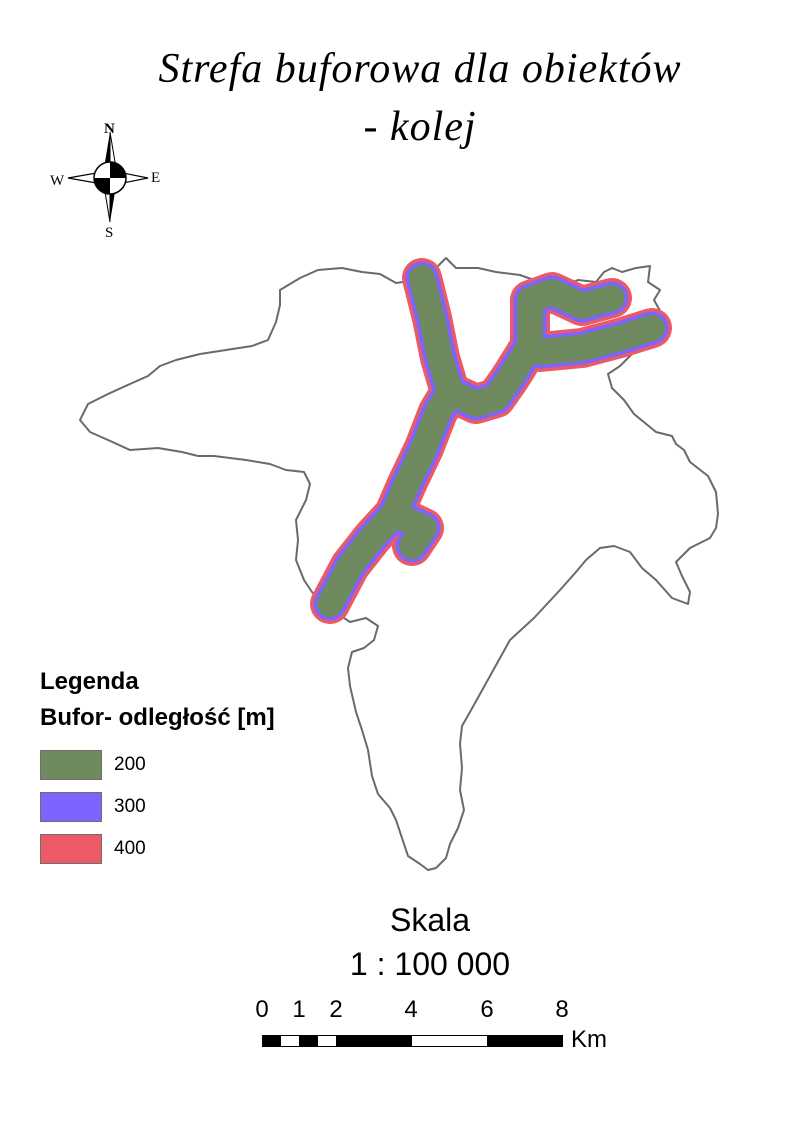 The height and width of the screenshot is (1122, 794). What do you see at coordinates (157, 855) in the screenshot?
I see `legend-item: 400` at bounding box center [157, 855].